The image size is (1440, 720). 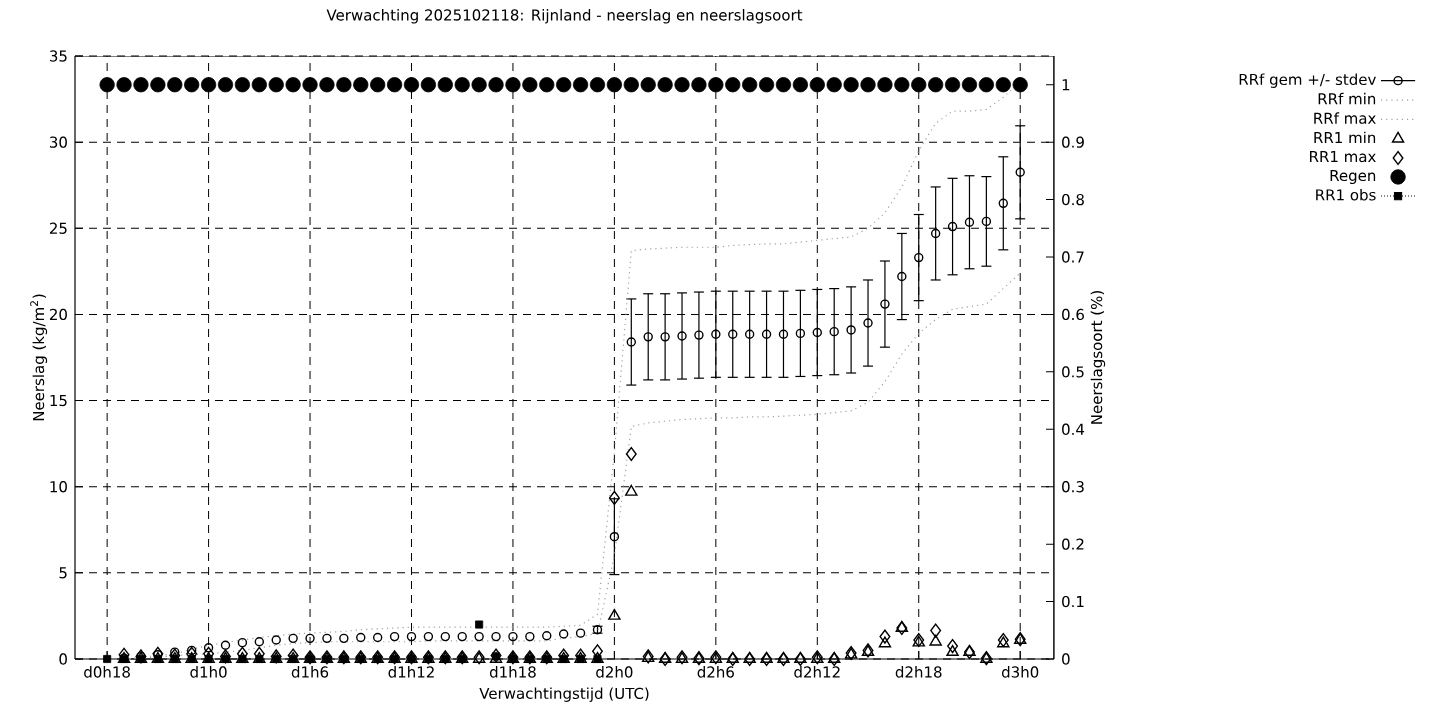 What do you see at coordinates (58, 142) in the screenshot?
I see `y-tick-label: 30` at bounding box center [58, 142].